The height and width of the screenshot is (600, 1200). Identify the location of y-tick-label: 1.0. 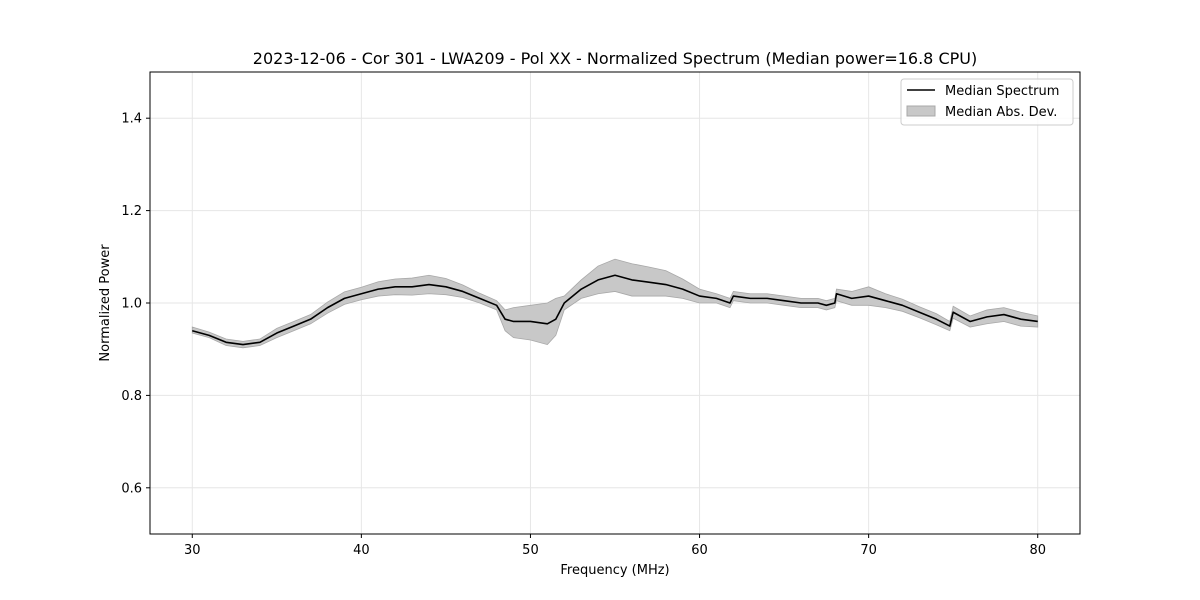
(131, 304).